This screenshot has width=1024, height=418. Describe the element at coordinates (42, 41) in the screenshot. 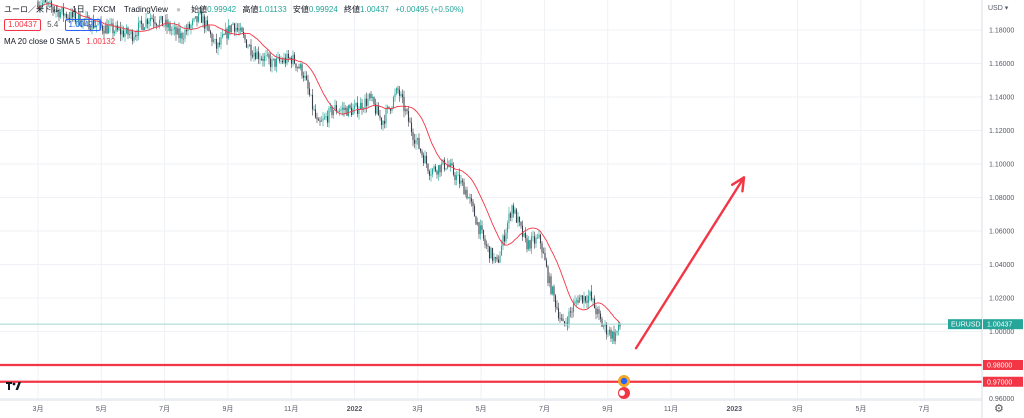

I see `indicator-name: MA 20 close 0 SMA 5` at that location.